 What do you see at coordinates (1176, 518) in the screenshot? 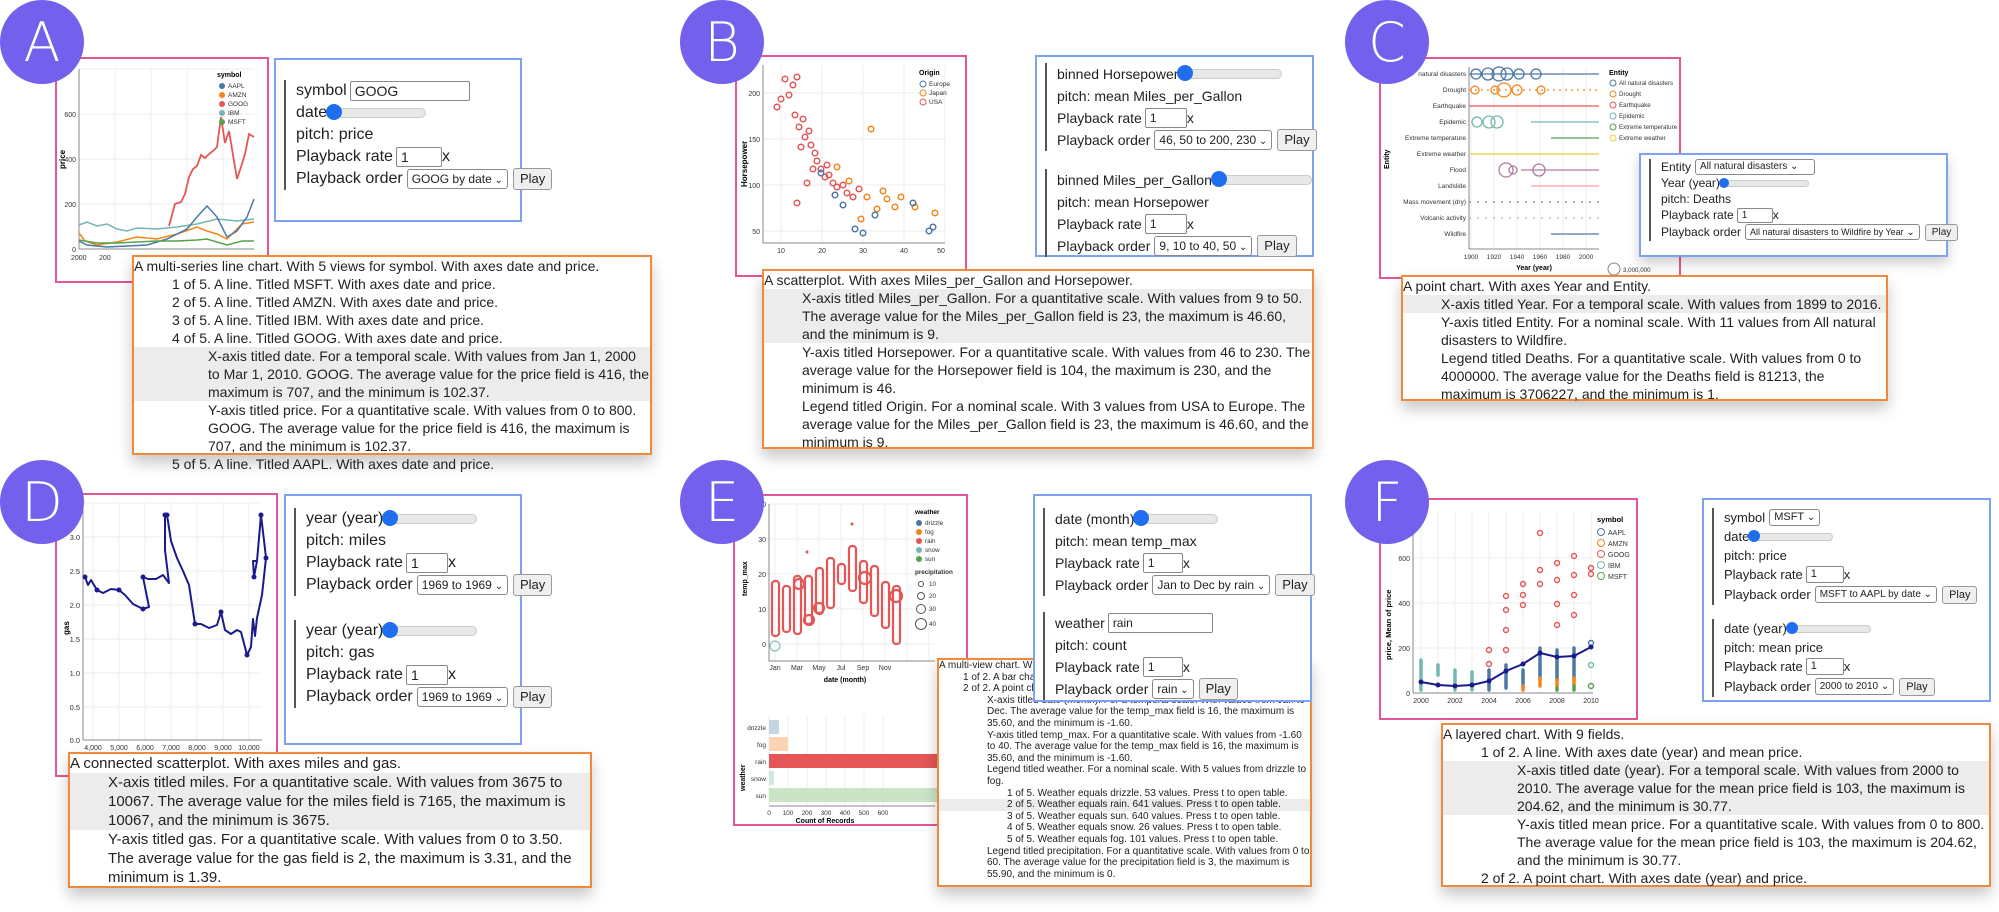
I see `month-slider` at bounding box center [1176, 518].